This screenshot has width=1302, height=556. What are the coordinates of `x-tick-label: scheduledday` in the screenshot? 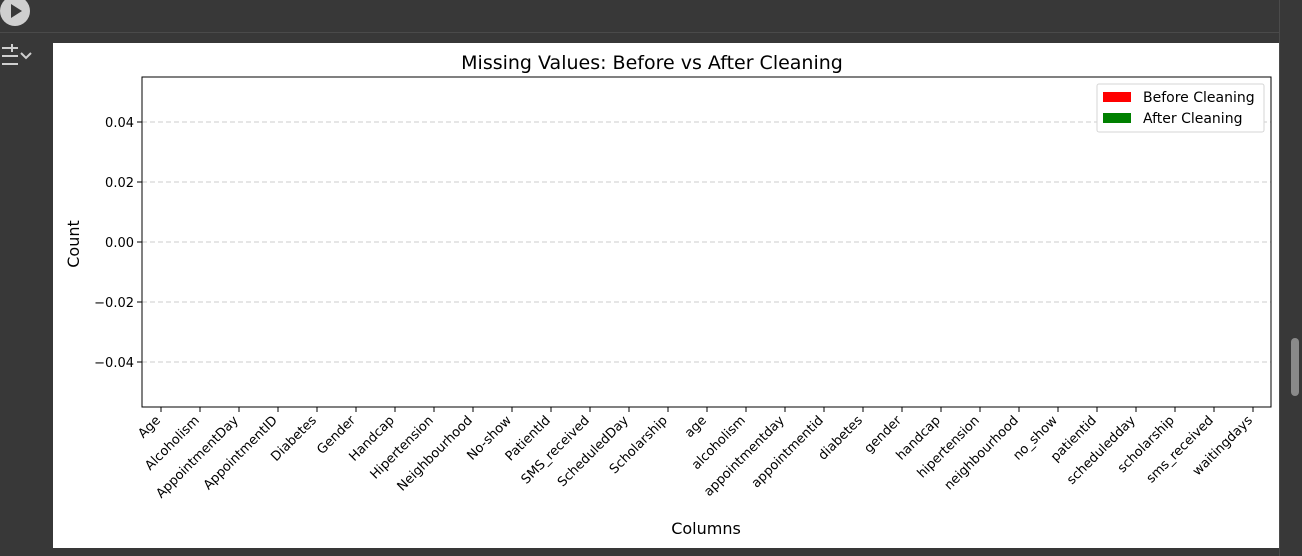 It's located at (1101, 450).